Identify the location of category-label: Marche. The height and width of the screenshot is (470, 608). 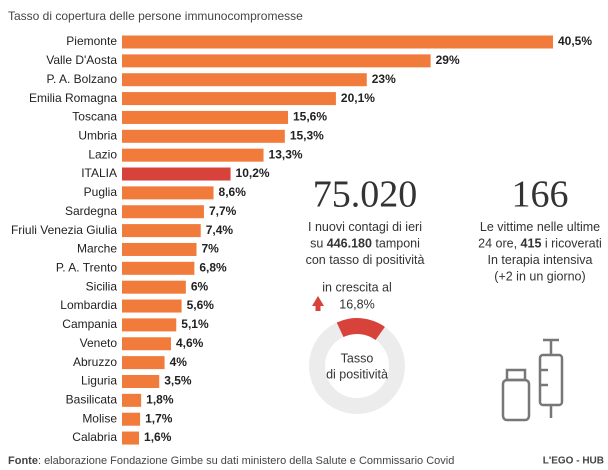
(97, 249).